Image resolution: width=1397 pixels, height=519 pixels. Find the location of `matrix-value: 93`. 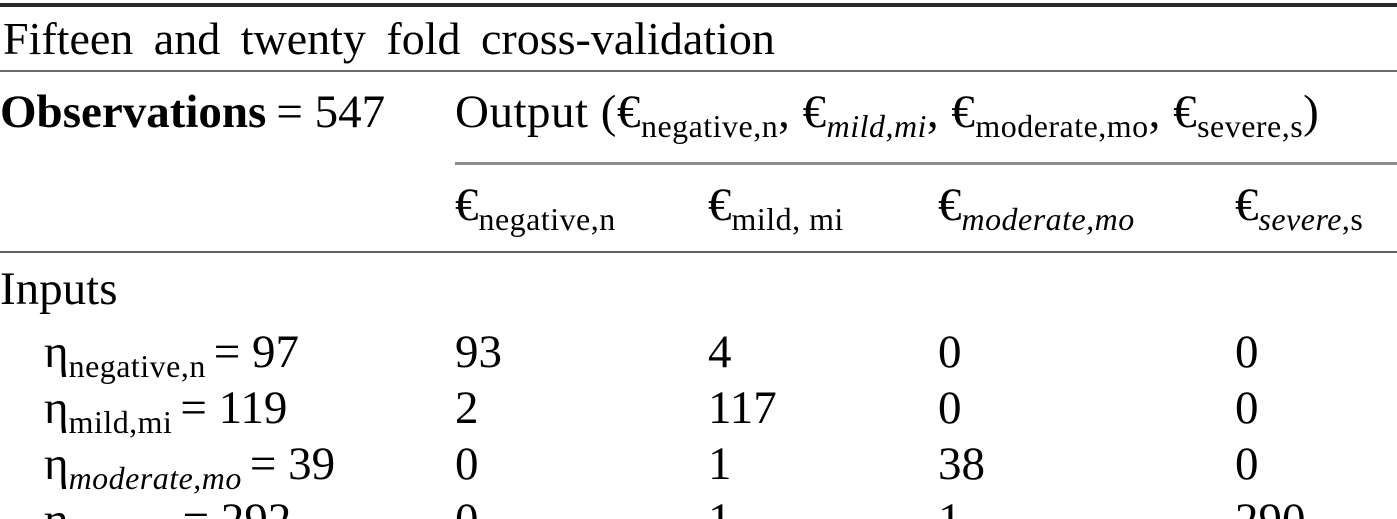

matrix-value: 93 is located at coordinates (478, 352).